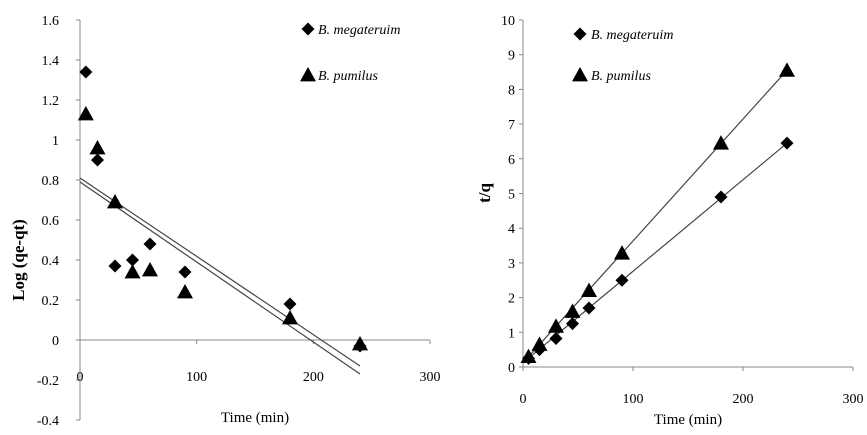 This screenshot has width=867, height=435. Describe the element at coordinates (430, 377) in the screenshot. I see `left-x-tick-label: 300` at that location.